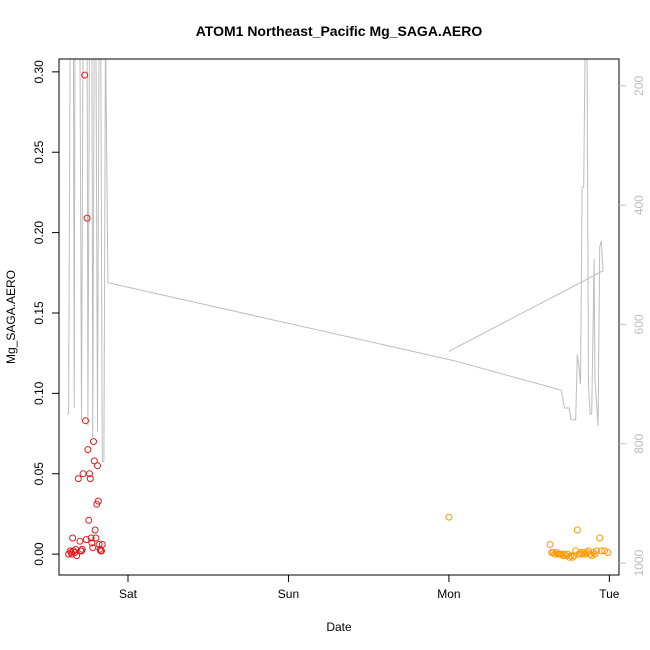 Image resolution: width=650 pixels, height=650 pixels. What do you see at coordinates (639, 443) in the screenshot?
I see `y2-tick-label: 800` at bounding box center [639, 443].